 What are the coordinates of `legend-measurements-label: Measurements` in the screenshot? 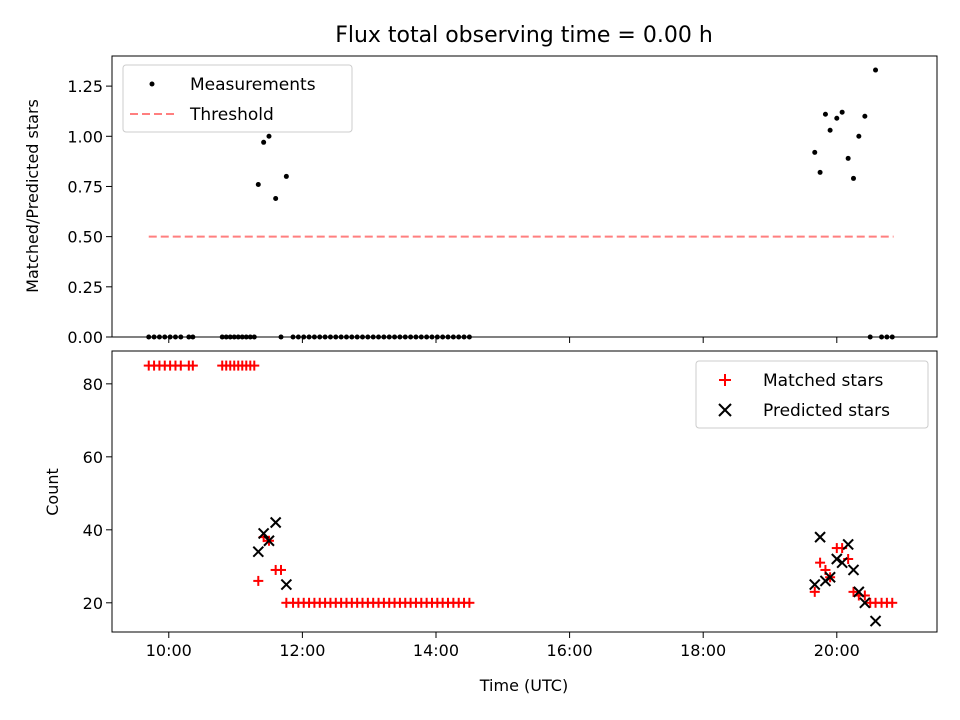 It's located at (253, 85).